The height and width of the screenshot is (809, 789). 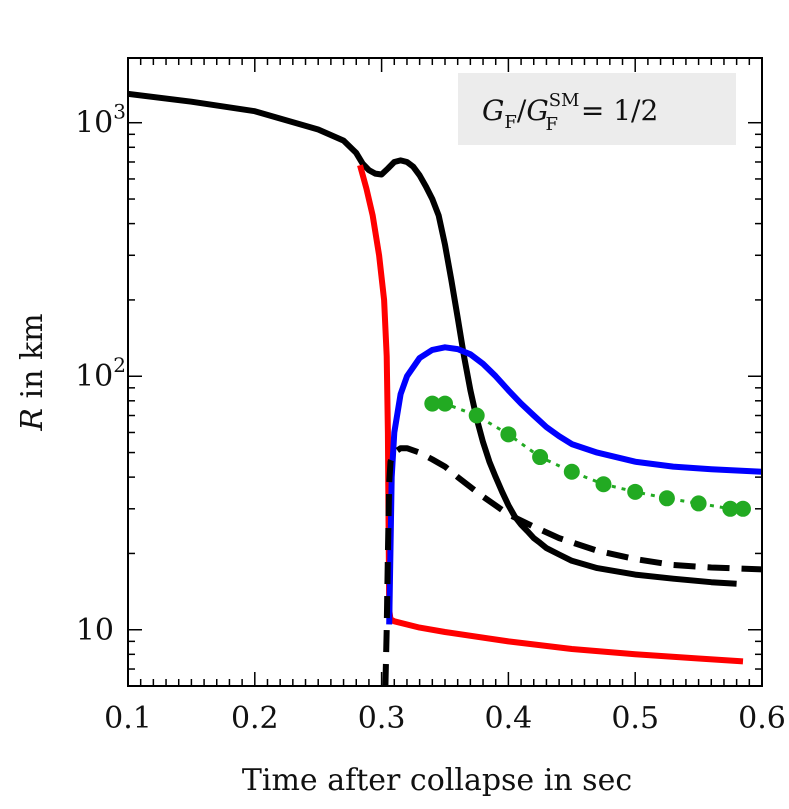 What do you see at coordinates (32, 420) in the screenshot?
I see `y-axis-title-italic: R` at bounding box center [32, 420].